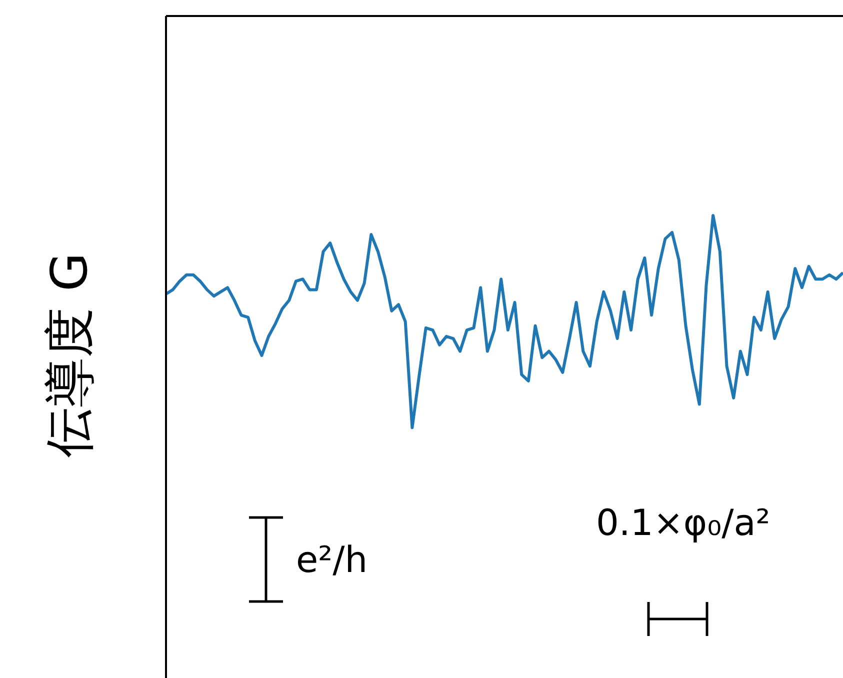 This screenshot has height=678, width=843. What do you see at coordinates (332, 560) in the screenshot?
I see `text: e²/h` at bounding box center [332, 560].